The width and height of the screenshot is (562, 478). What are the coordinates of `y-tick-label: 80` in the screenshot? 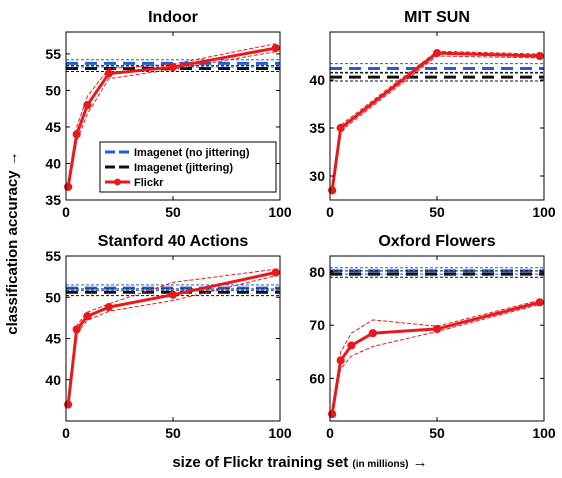 It's located at (317, 272).